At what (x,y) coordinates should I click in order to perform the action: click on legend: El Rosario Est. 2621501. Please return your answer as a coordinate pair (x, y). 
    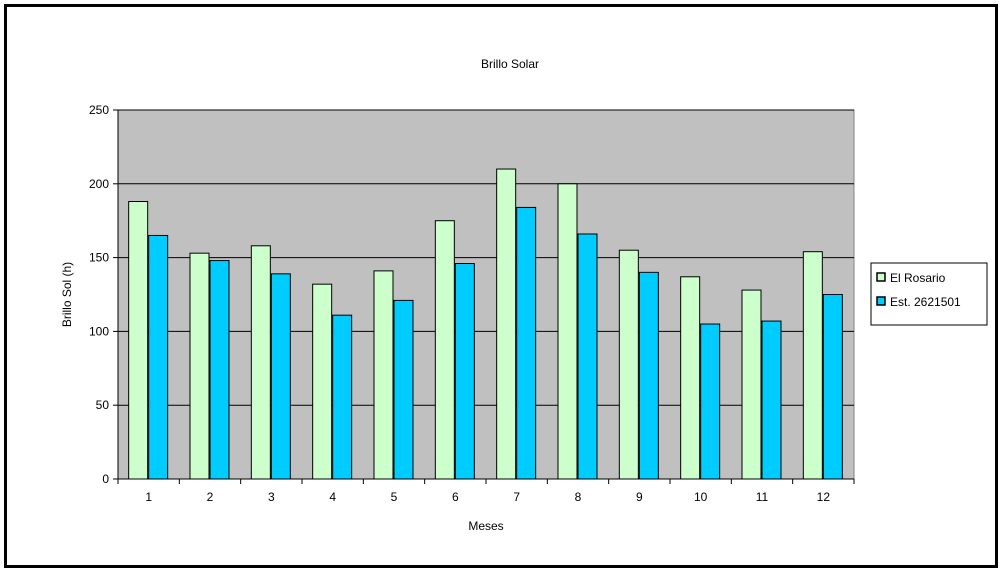
    Looking at the image, I should click on (929, 294).